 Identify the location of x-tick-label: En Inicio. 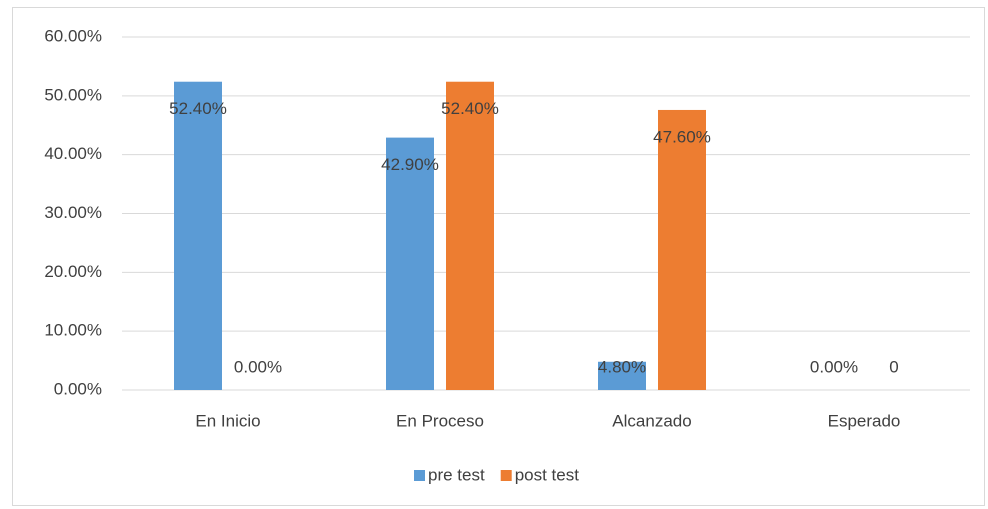
(227, 420).